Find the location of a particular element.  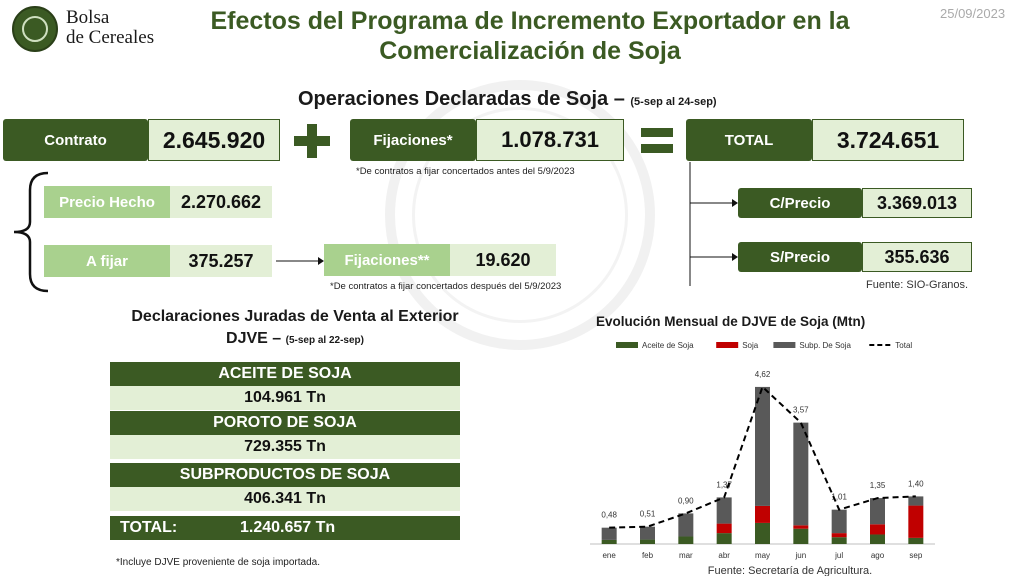

fijaciones-label: Fijaciones* is located at coordinates (413, 140).